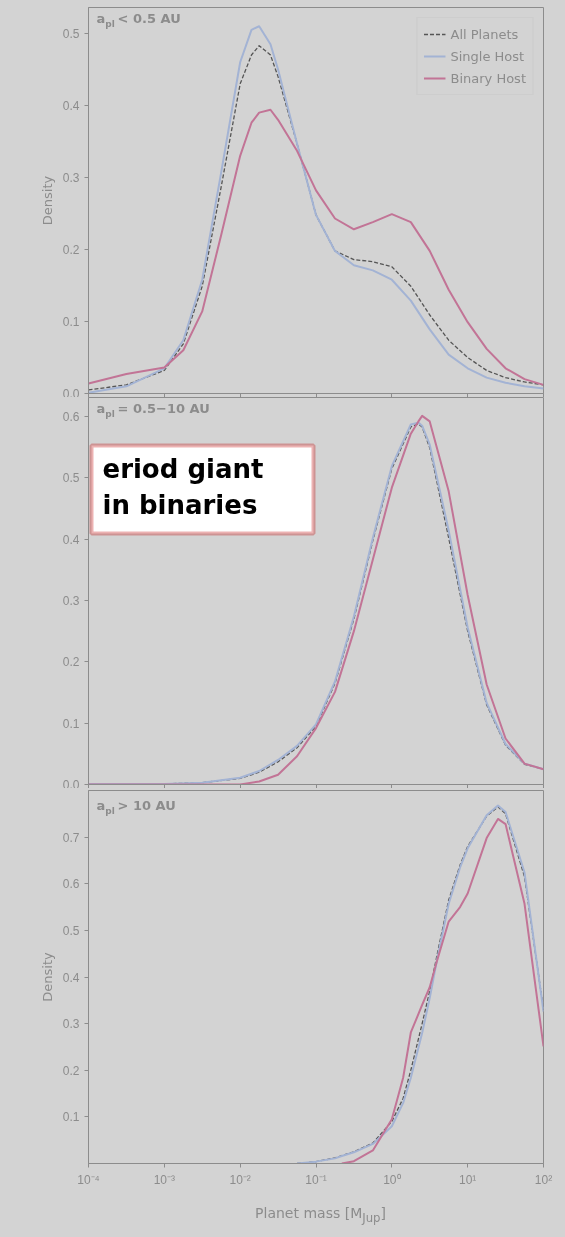 This screenshot has width=565, height=1237. What do you see at coordinates (164, 1179) in the screenshot?
I see `x-tick-label: 10⁻³` at bounding box center [164, 1179].